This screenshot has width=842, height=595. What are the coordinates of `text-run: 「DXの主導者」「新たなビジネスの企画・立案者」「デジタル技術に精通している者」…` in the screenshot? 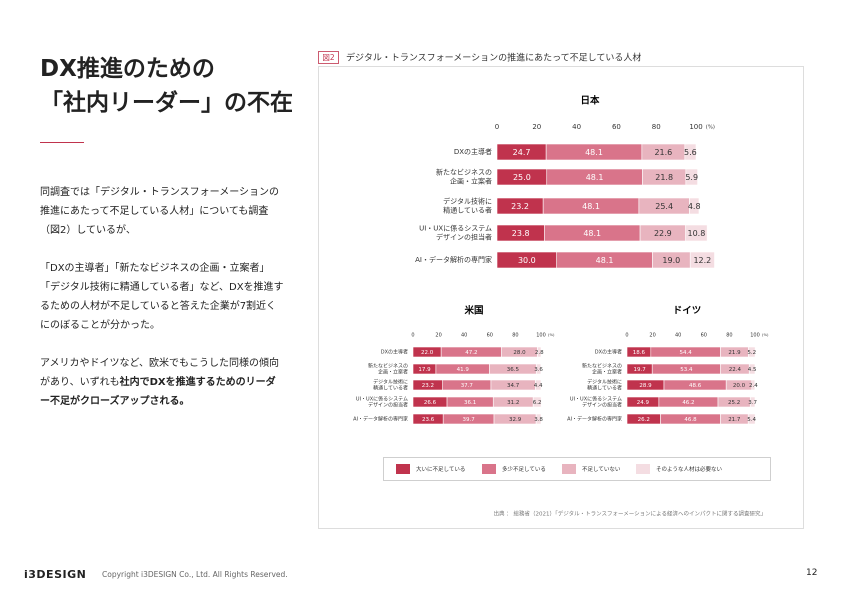 It's located at (162, 297).